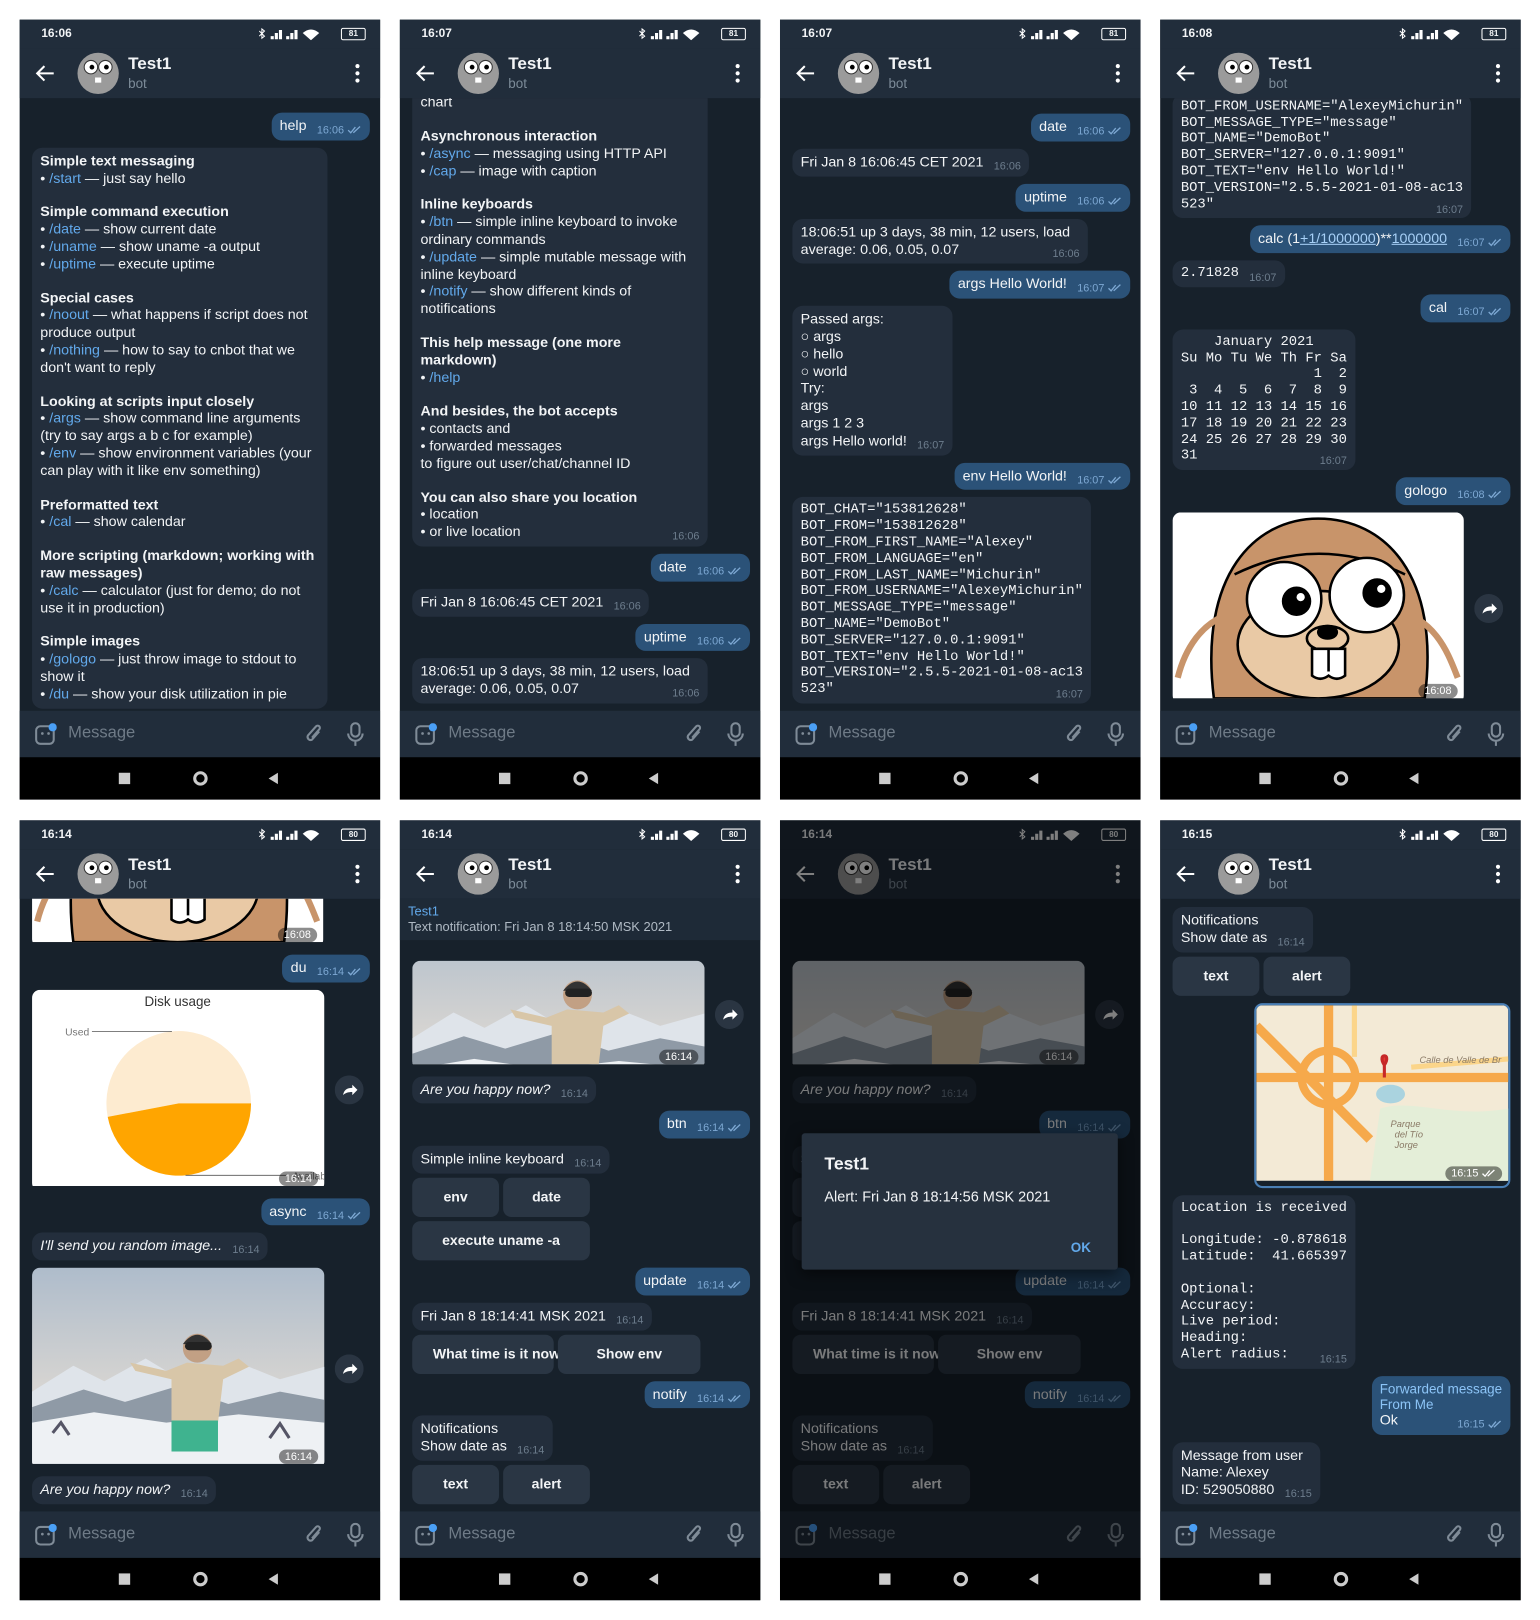 This screenshot has height=1620, width=1540. What do you see at coordinates (1263, 1208) in the screenshot?
I see `message-line: Location is received` at bounding box center [1263, 1208].